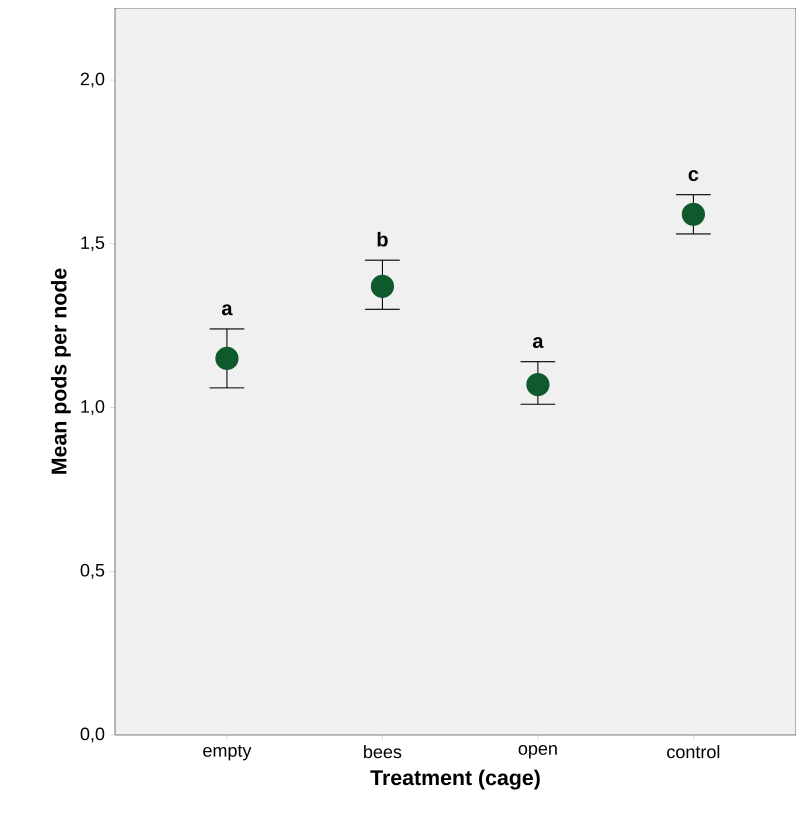  What do you see at coordinates (92, 407) in the screenshot?
I see `y-tick-label: 1,0` at bounding box center [92, 407].